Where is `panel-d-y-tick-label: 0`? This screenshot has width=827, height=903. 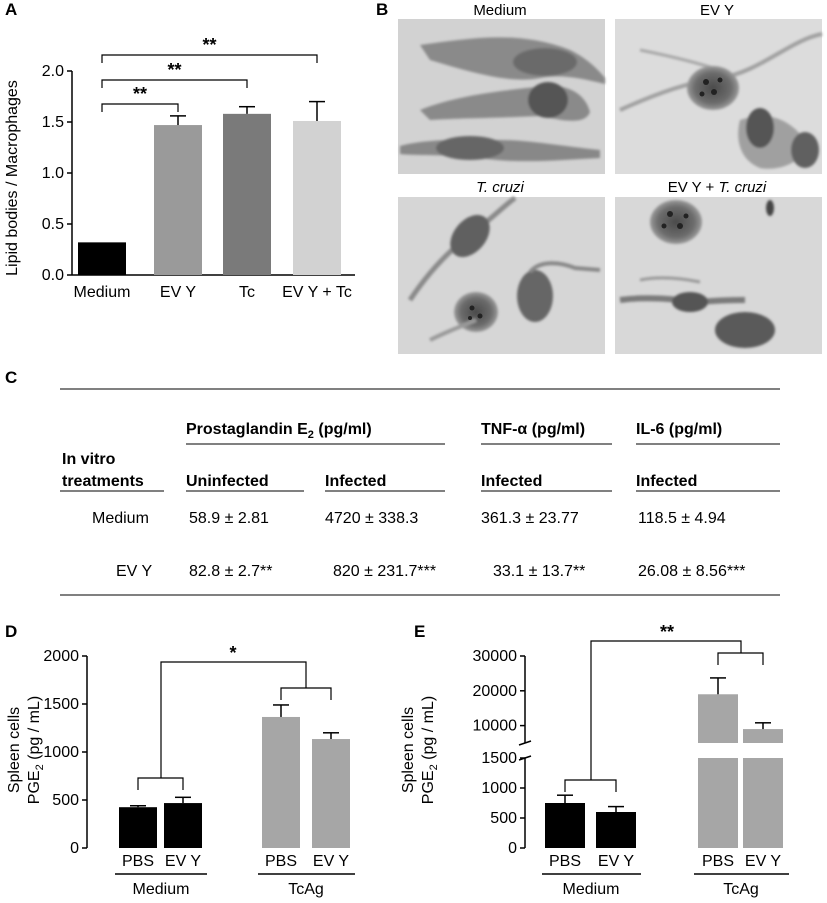
panel-d-y-tick-label: 0 is located at coordinates (74, 848).